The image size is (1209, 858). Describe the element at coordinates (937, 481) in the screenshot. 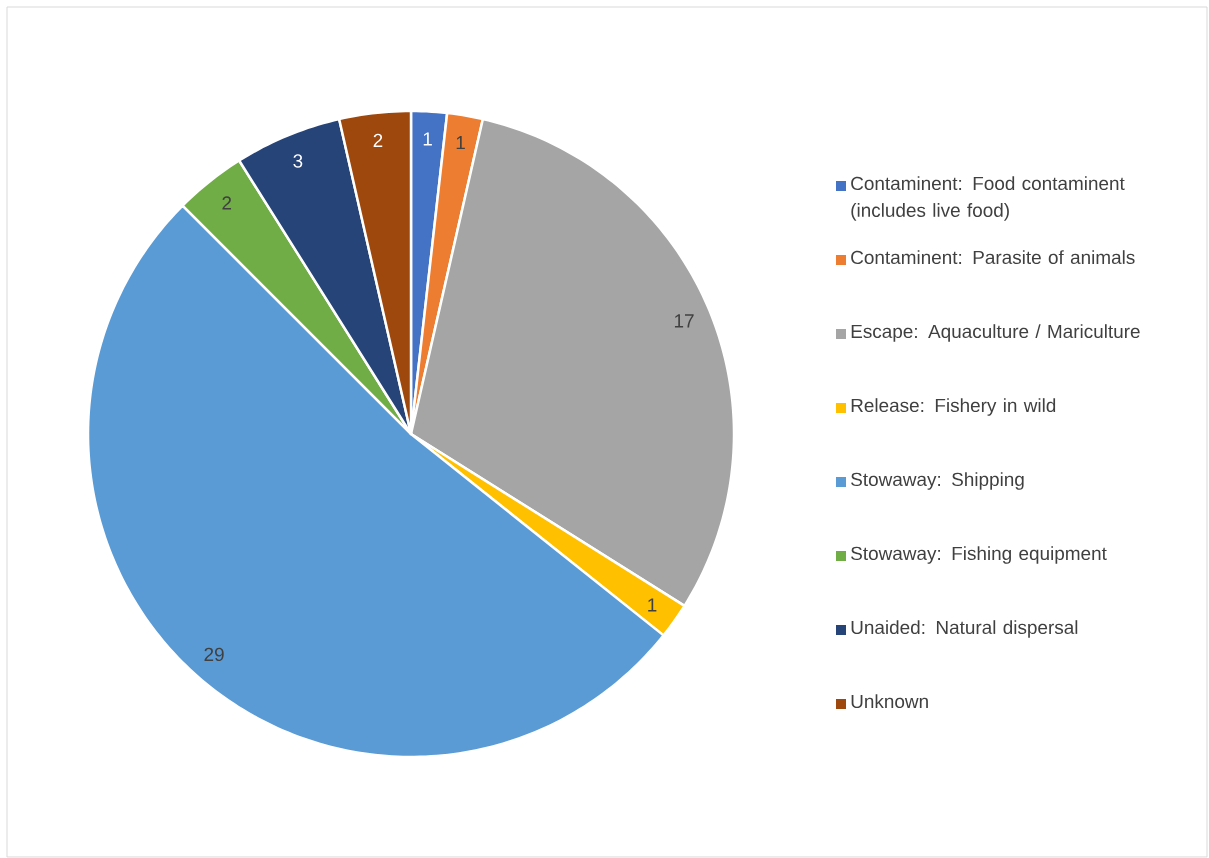

I see `legend-label: Stowaway: Shipping` at that location.